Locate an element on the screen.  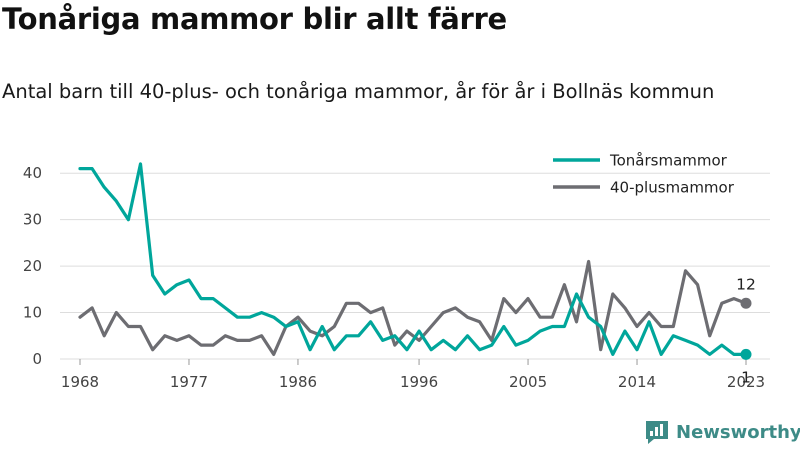
x-axis-ticks: 1968 1977 1986 1996 2005 2014 2023 is located at coordinates (413, 375).